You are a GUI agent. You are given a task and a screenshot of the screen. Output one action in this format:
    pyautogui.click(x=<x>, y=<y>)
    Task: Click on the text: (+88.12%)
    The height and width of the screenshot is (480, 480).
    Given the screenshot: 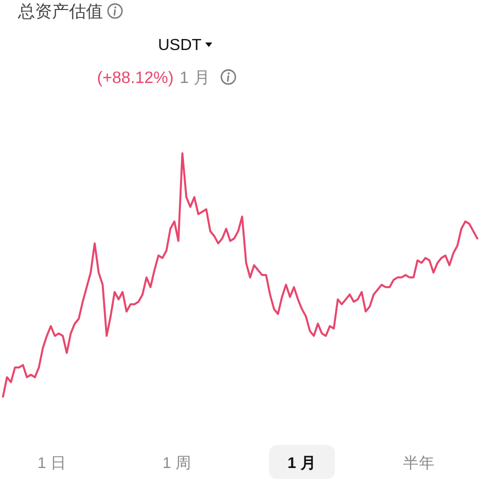 What is the action you would take?
    pyautogui.click(x=135, y=78)
    